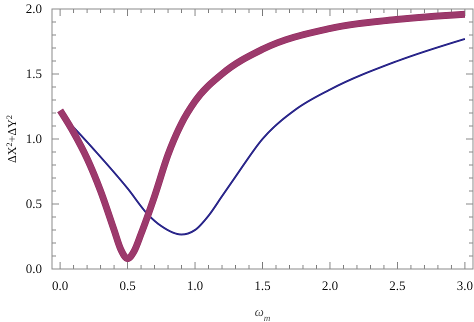 The image size is (474, 322). I want to click on y-tick-label: 0.0, so click(34, 268).